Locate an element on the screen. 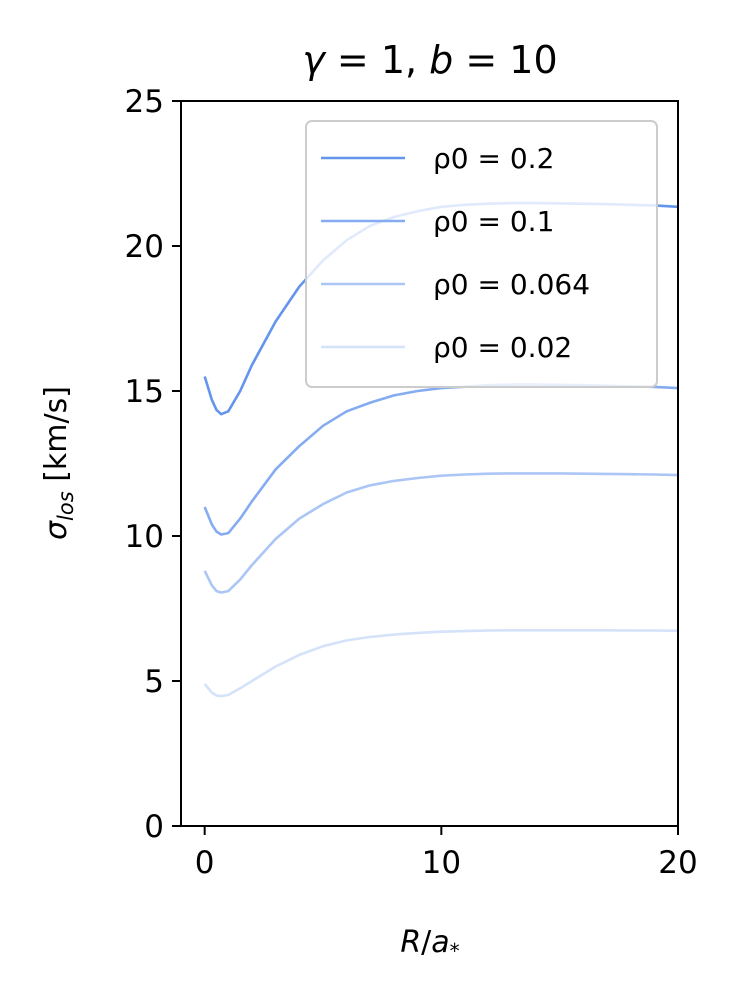 This screenshot has width=738, height=993. y-tick-label-3: 15 is located at coordinates (144, 392).